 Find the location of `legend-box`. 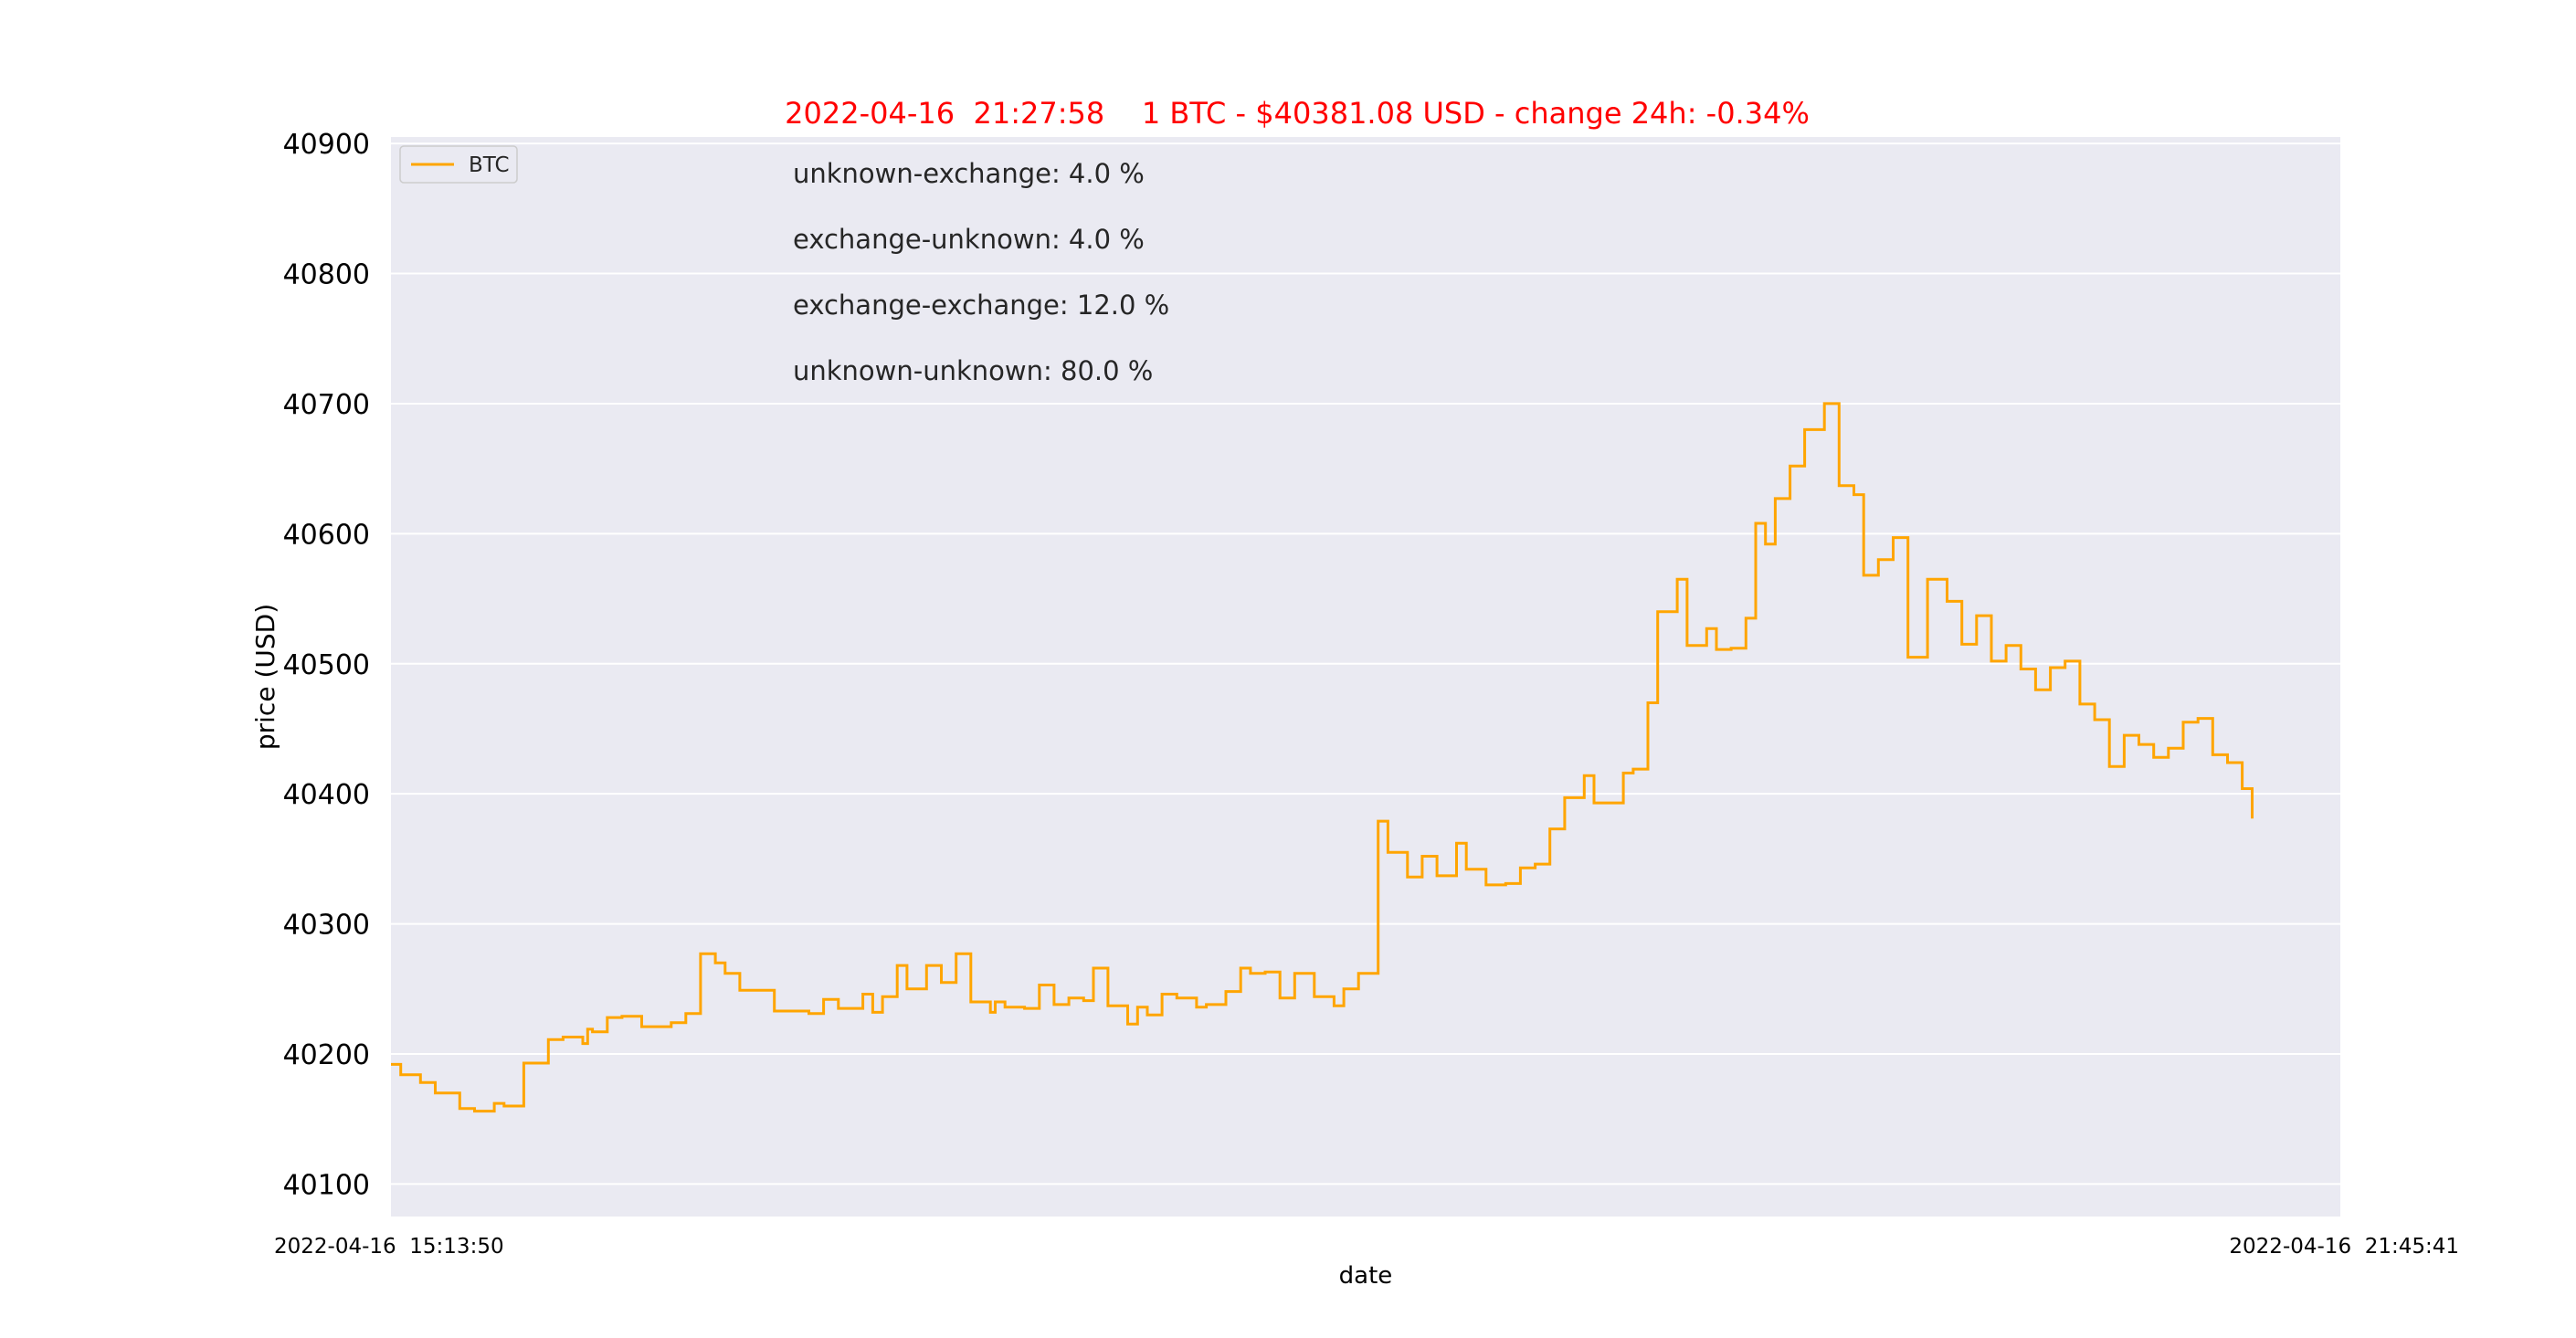

legend-box is located at coordinates (459, 164).